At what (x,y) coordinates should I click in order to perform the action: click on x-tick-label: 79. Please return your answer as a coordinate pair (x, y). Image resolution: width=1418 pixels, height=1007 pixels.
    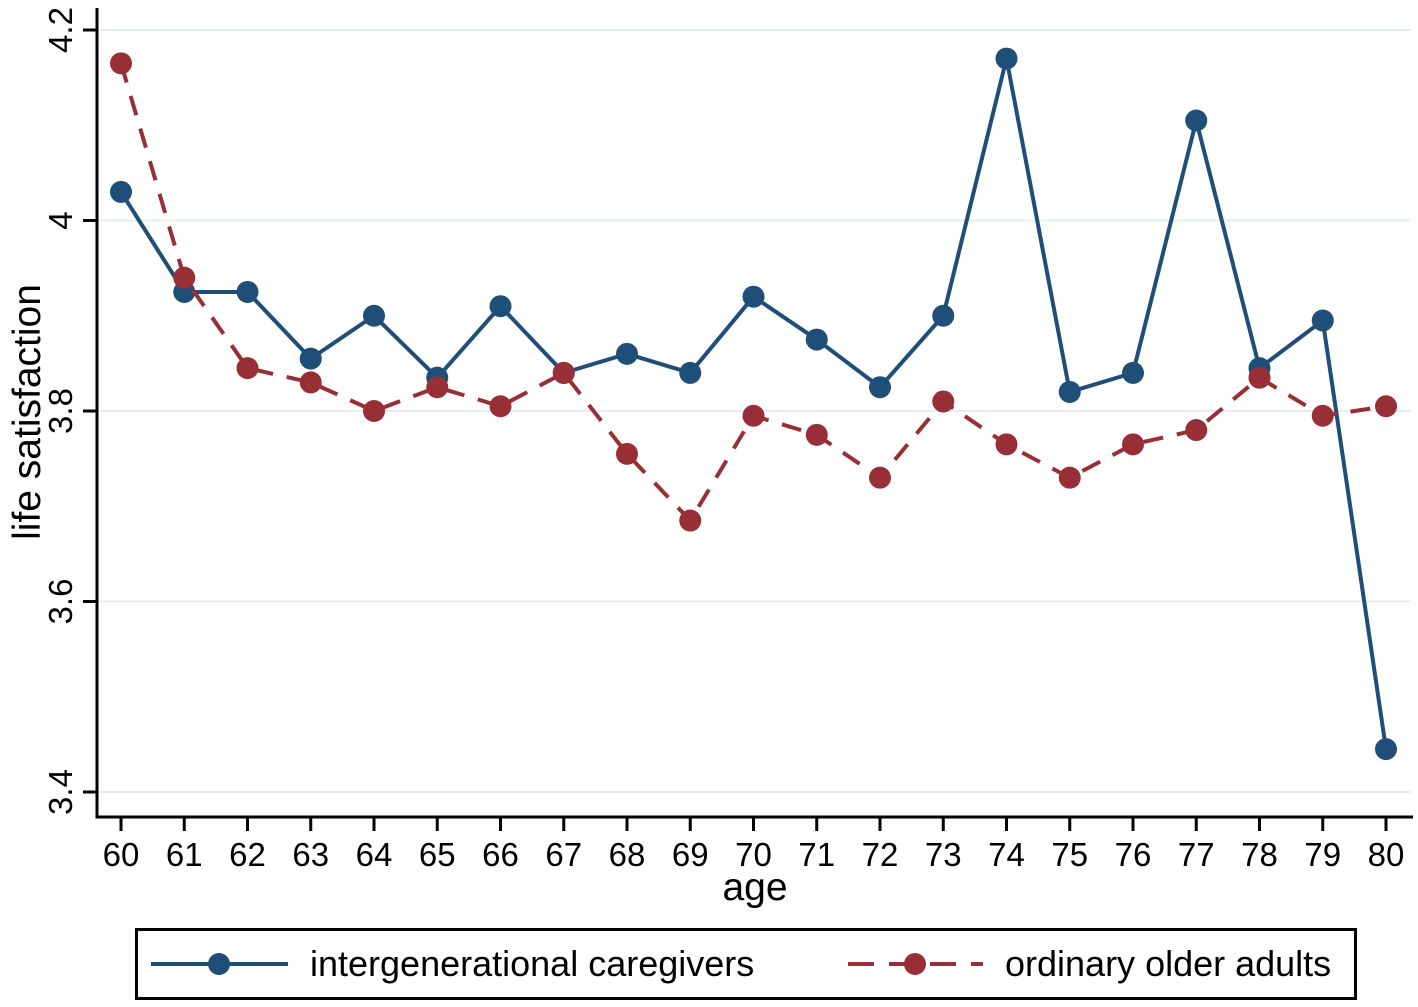
    Looking at the image, I should click on (1322, 854).